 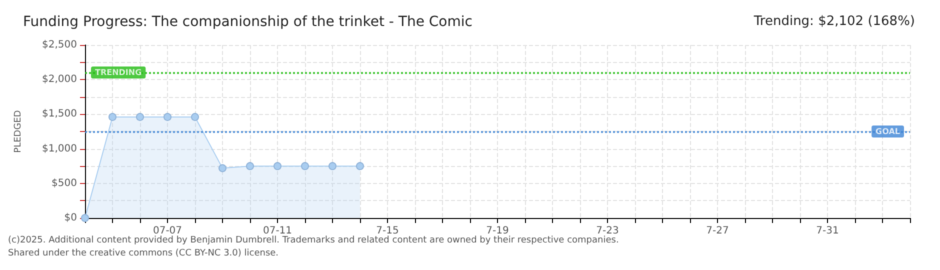 What do you see at coordinates (59, 80) in the screenshot?
I see `y-tick-label: $2,000` at bounding box center [59, 80].